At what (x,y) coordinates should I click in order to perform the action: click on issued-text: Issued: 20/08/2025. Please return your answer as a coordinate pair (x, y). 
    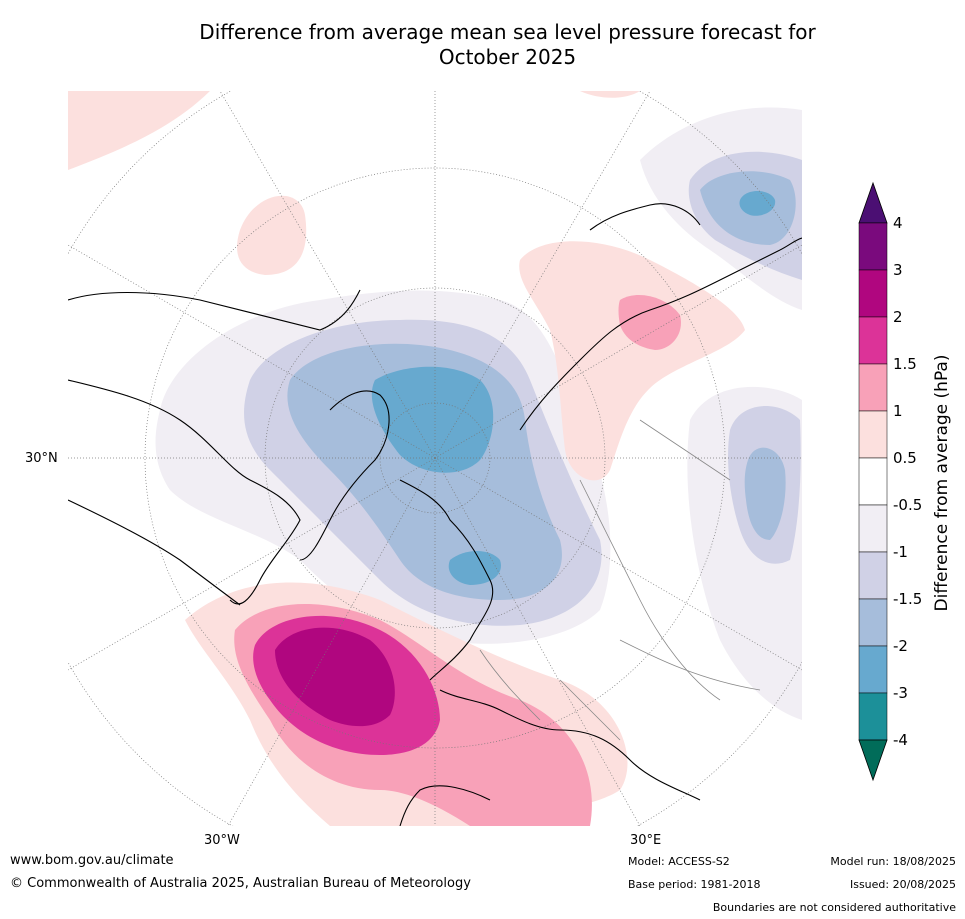
    Looking at the image, I should click on (902, 884).